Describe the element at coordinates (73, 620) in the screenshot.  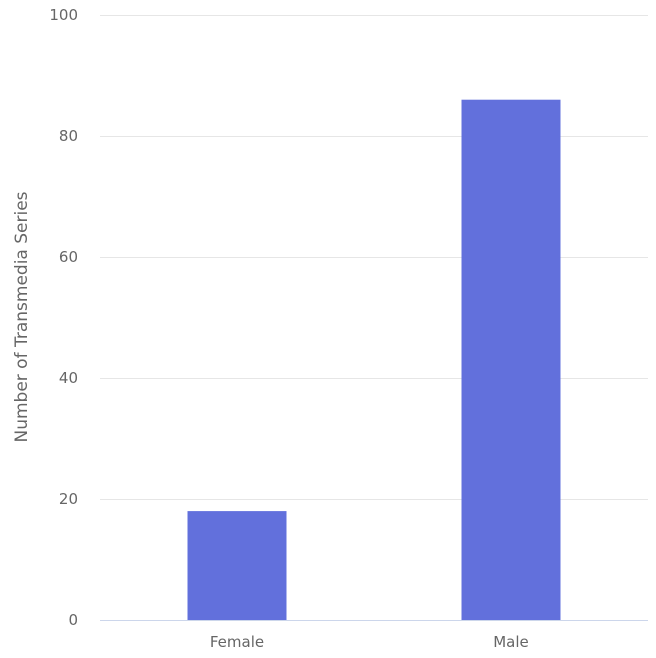
I see `y-tick-label: 0` at that location.